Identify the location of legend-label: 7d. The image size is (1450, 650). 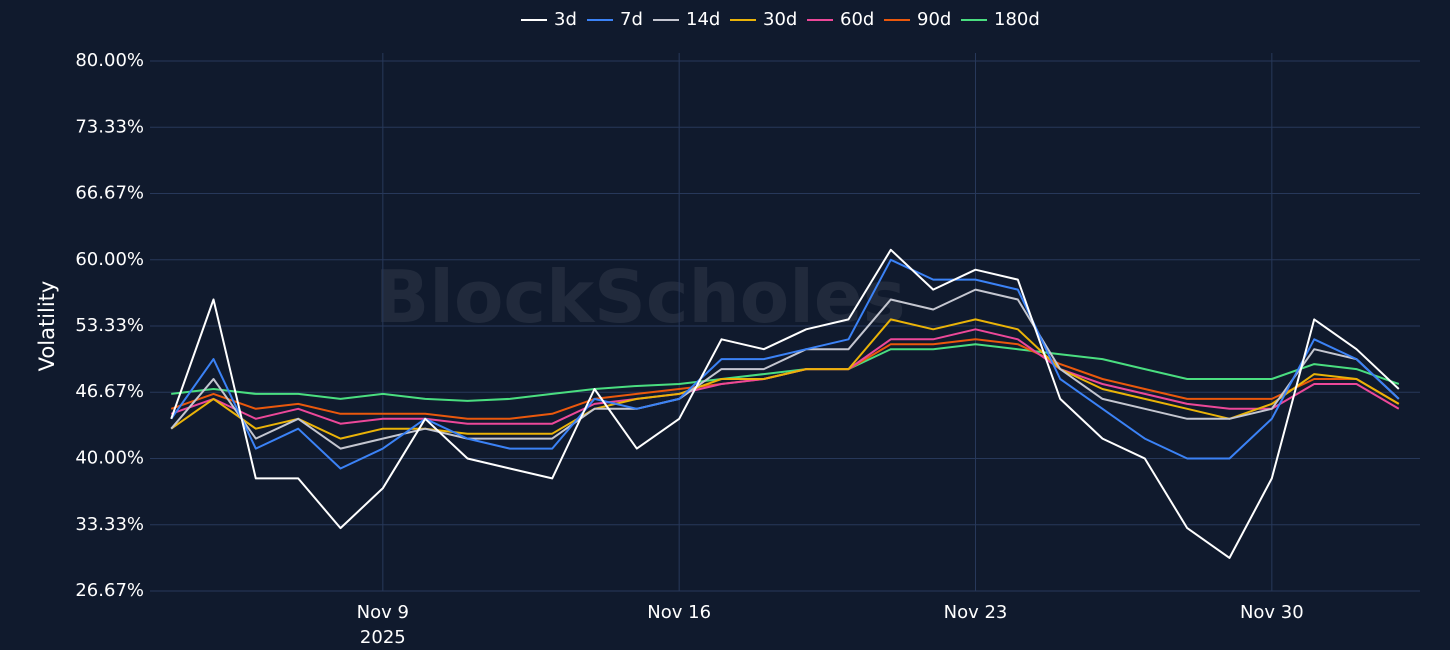
(631, 19).